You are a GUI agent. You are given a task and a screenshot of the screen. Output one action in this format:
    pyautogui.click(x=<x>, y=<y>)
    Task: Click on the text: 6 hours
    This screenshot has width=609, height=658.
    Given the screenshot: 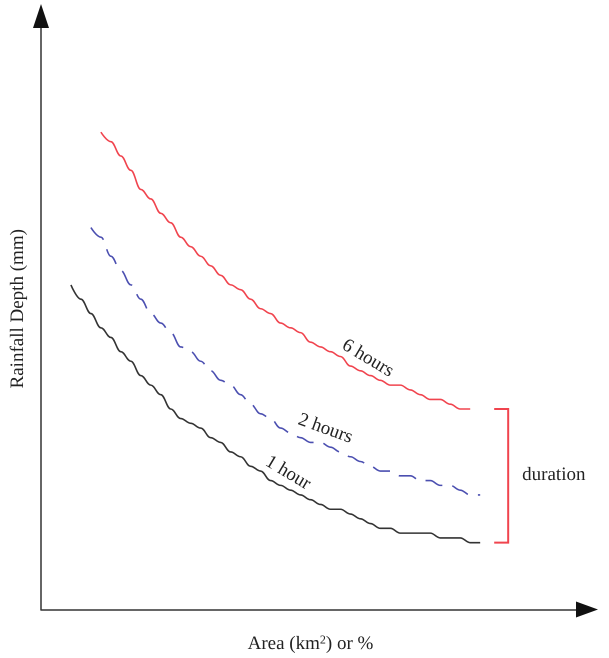 What is the action you would take?
    pyautogui.click(x=368, y=358)
    